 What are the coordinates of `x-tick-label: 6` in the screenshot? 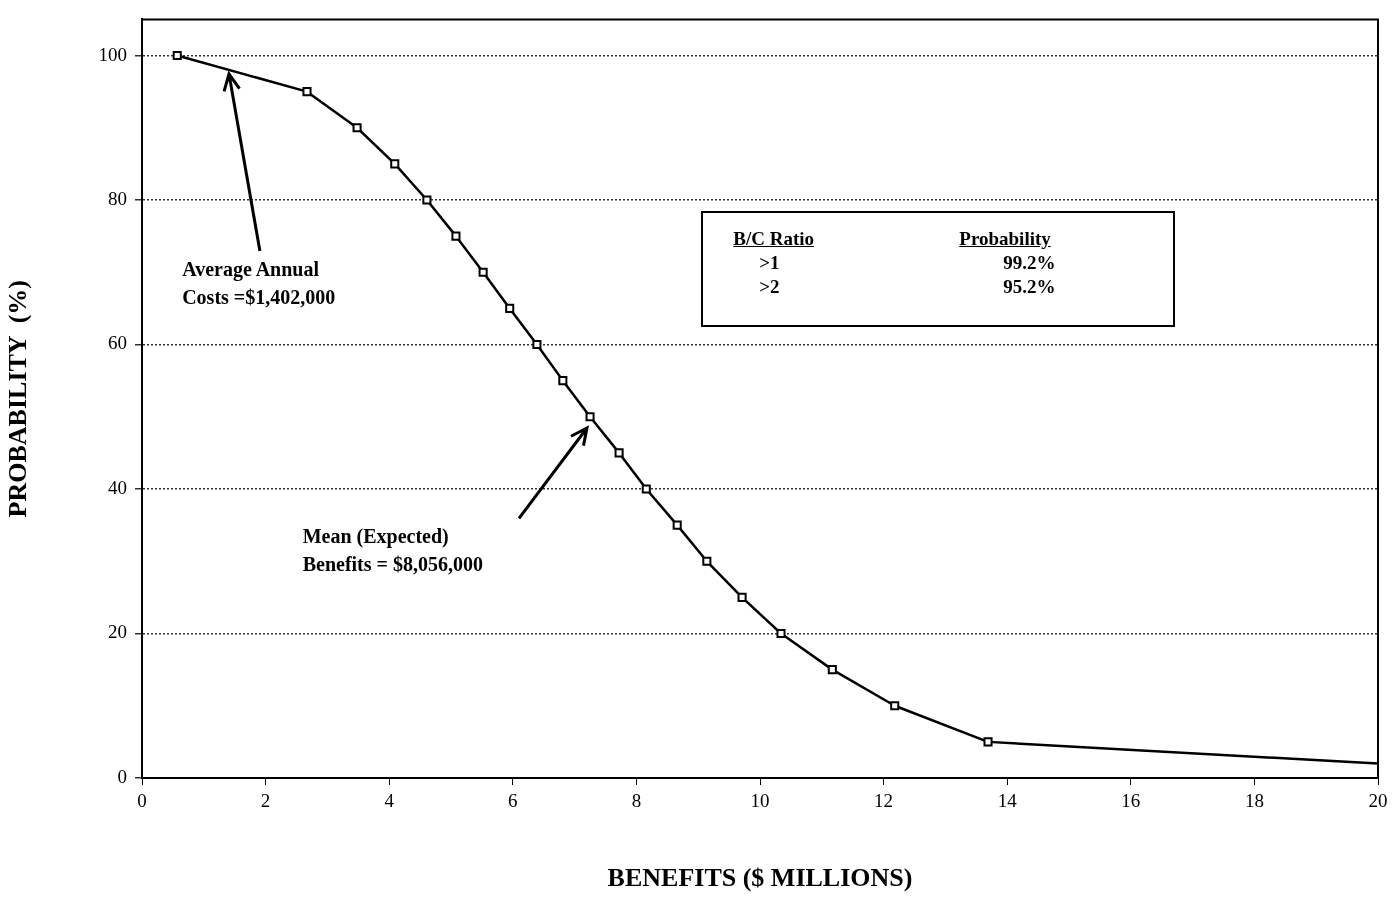 It's located at (513, 801).